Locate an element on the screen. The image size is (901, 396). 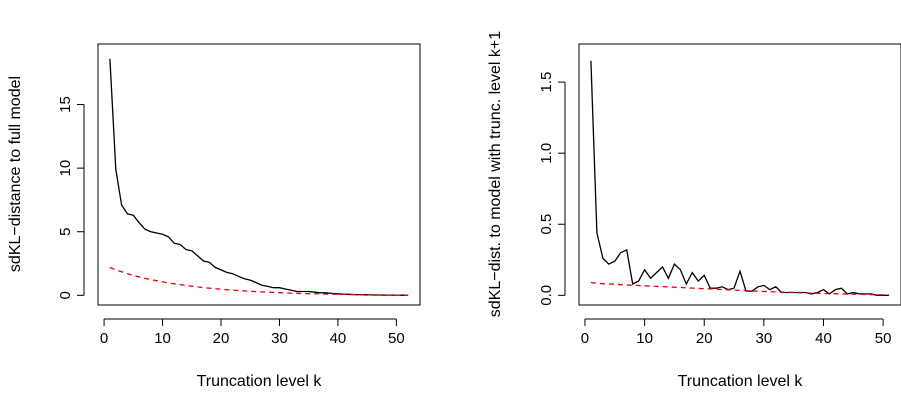
y-tick-label: 5 is located at coordinates (65, 232).